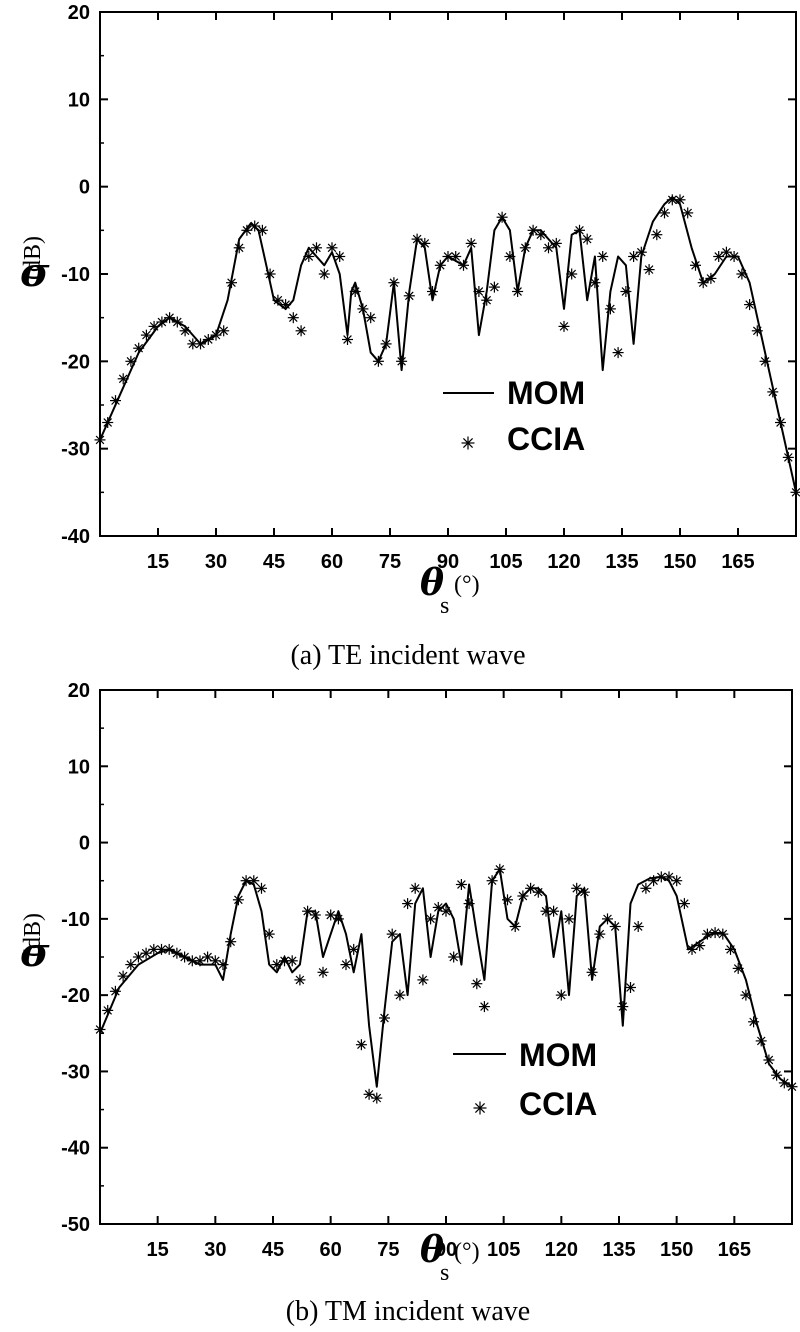 This screenshot has height=1332, width=800. Describe the element at coordinates (734, 1250) in the screenshot. I see `x-tick-label: 165` at that location.